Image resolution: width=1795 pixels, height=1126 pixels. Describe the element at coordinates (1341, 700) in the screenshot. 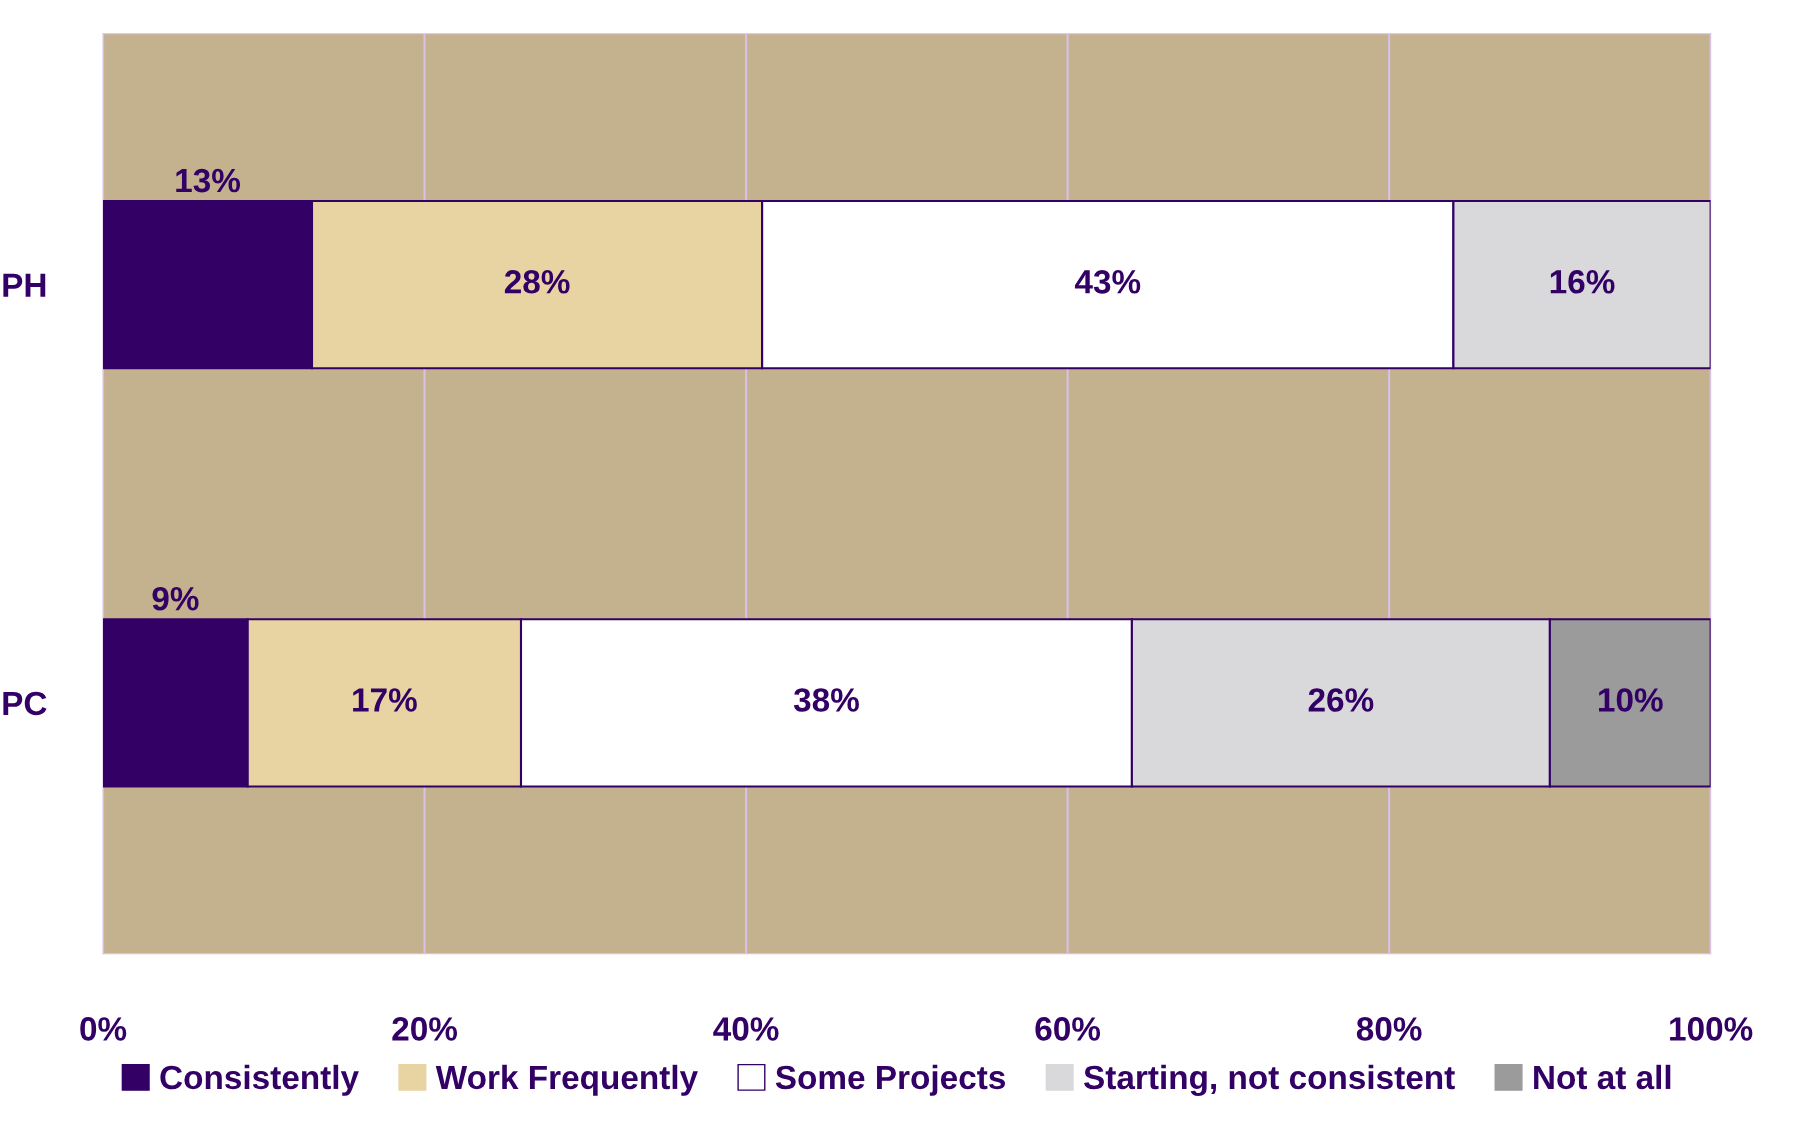

I see `data-label: 26%` at that location.